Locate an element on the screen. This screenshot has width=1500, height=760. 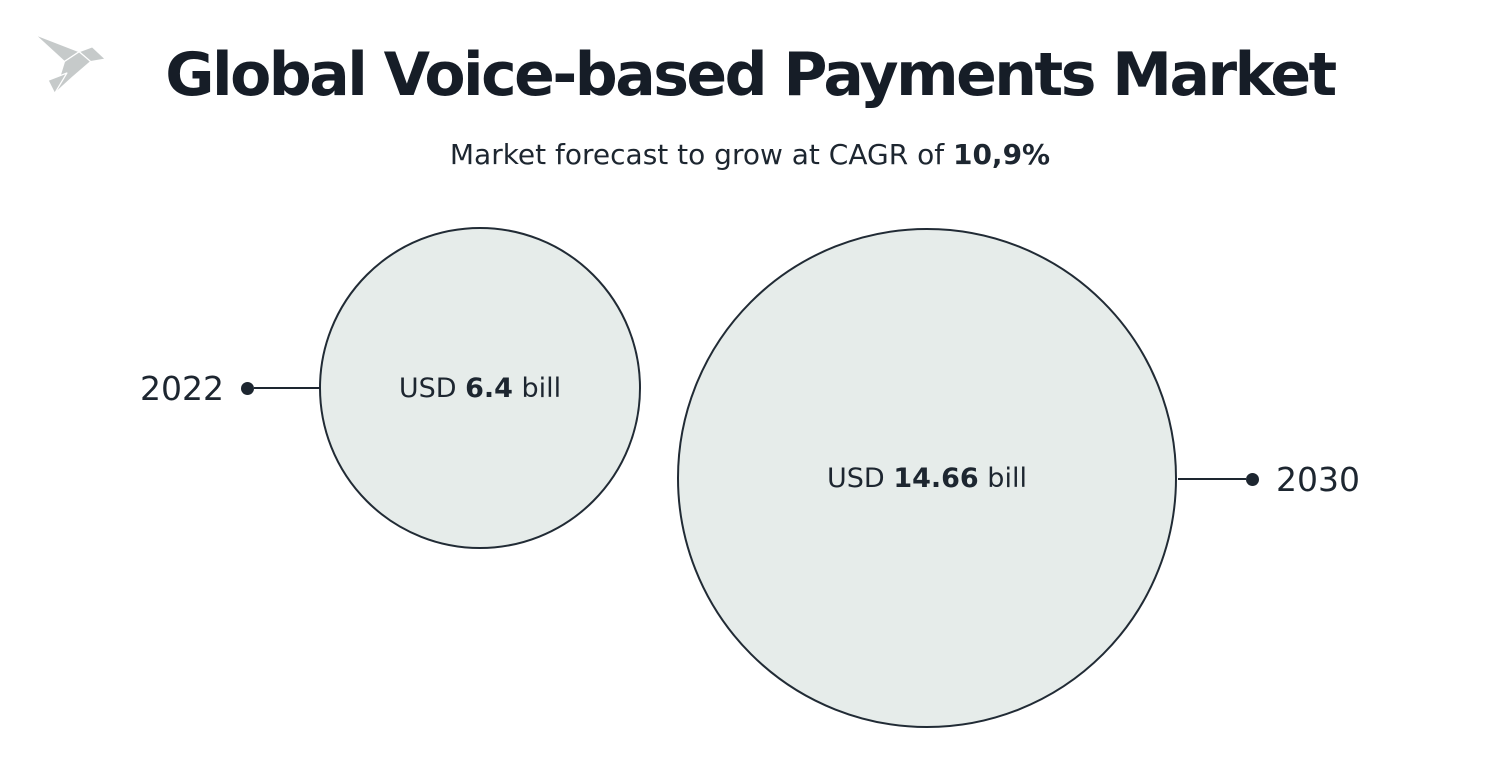
year-label-2022: 2022 is located at coordinates (182, 388).